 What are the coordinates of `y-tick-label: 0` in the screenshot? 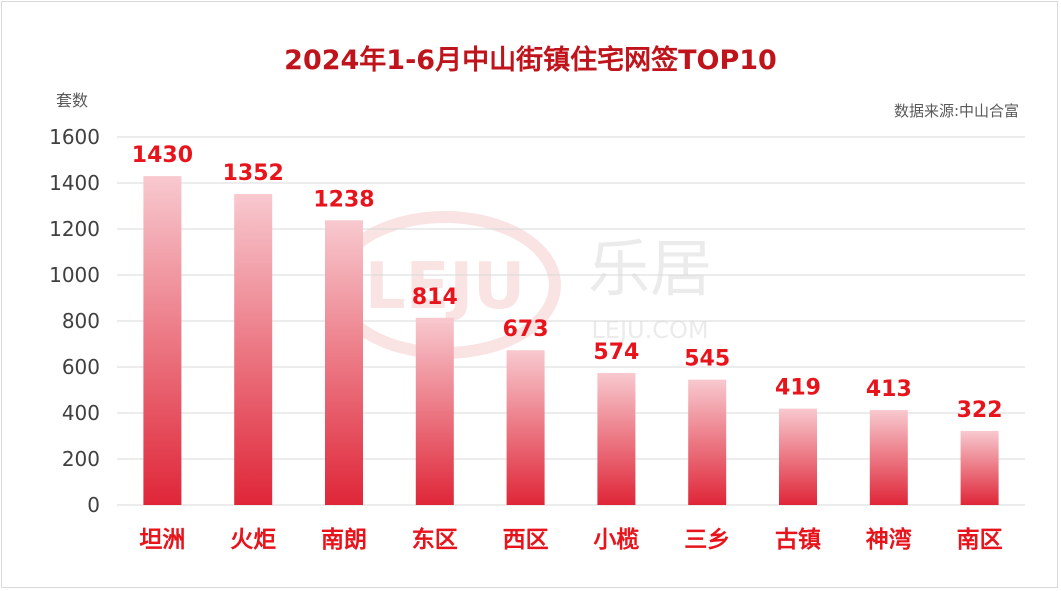 It's located at (93, 505).